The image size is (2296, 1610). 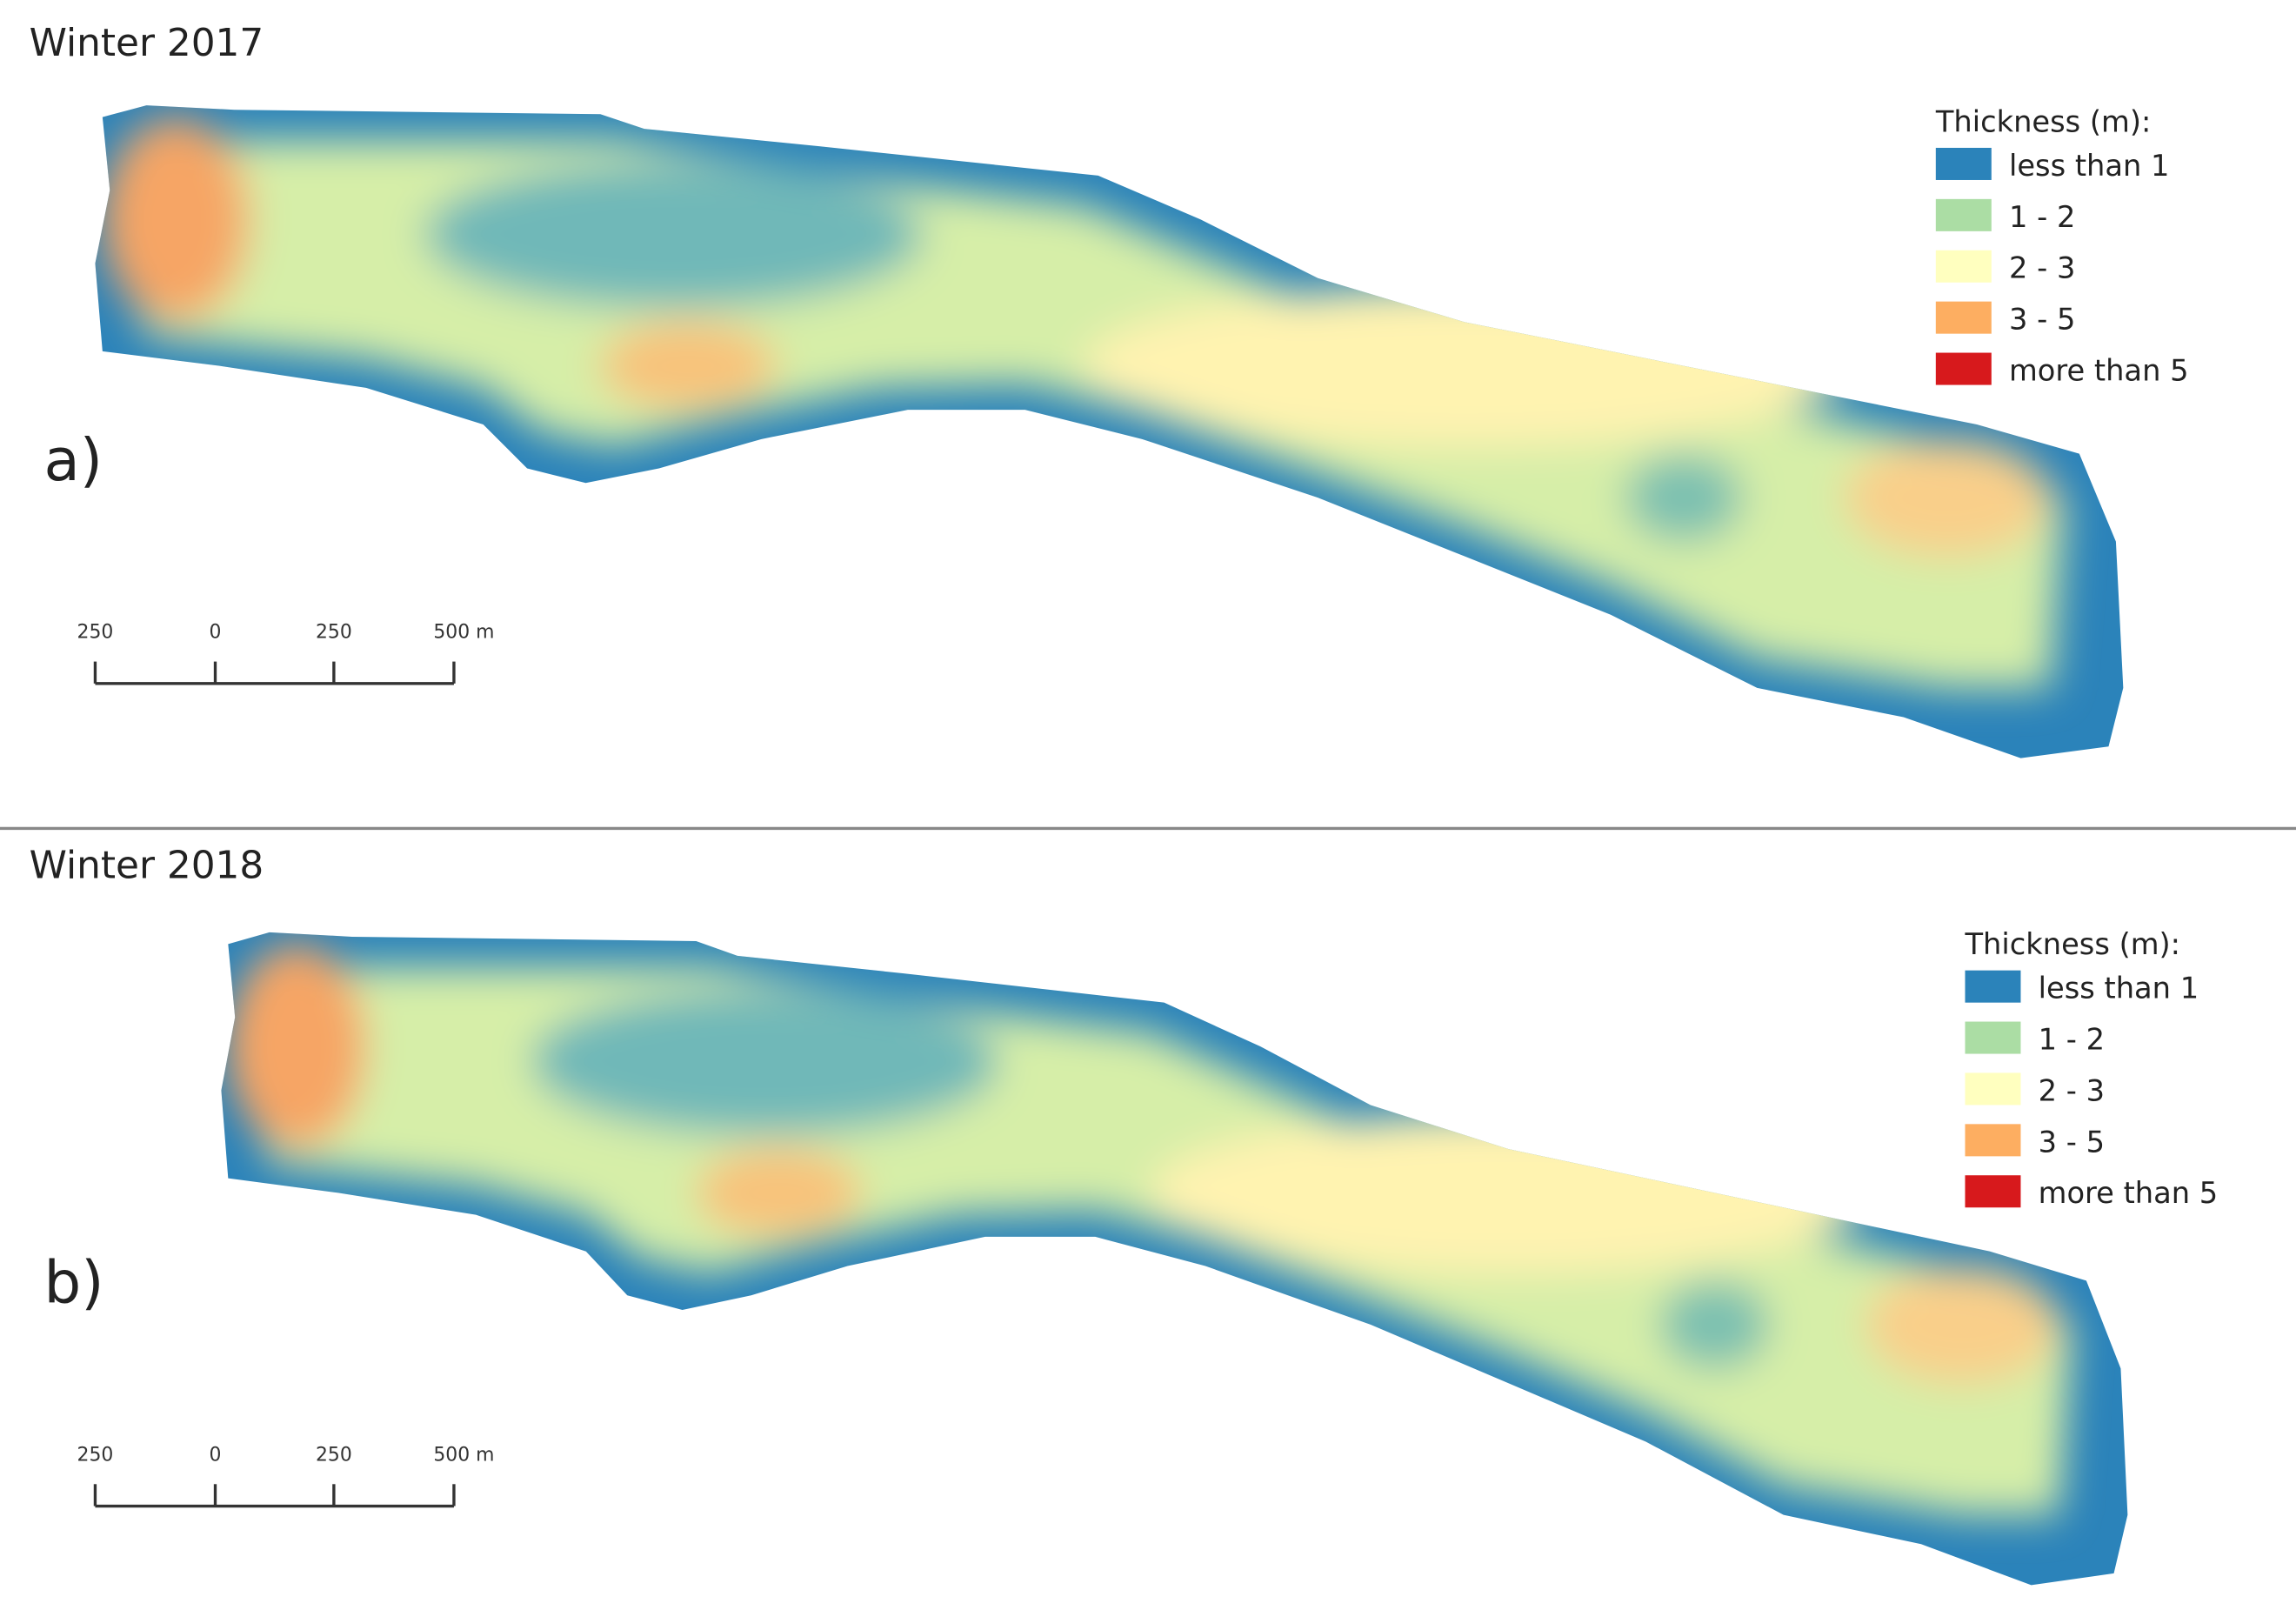 What do you see at coordinates (147, 43) in the screenshot?
I see `panel-title: Winter 2017` at bounding box center [147, 43].